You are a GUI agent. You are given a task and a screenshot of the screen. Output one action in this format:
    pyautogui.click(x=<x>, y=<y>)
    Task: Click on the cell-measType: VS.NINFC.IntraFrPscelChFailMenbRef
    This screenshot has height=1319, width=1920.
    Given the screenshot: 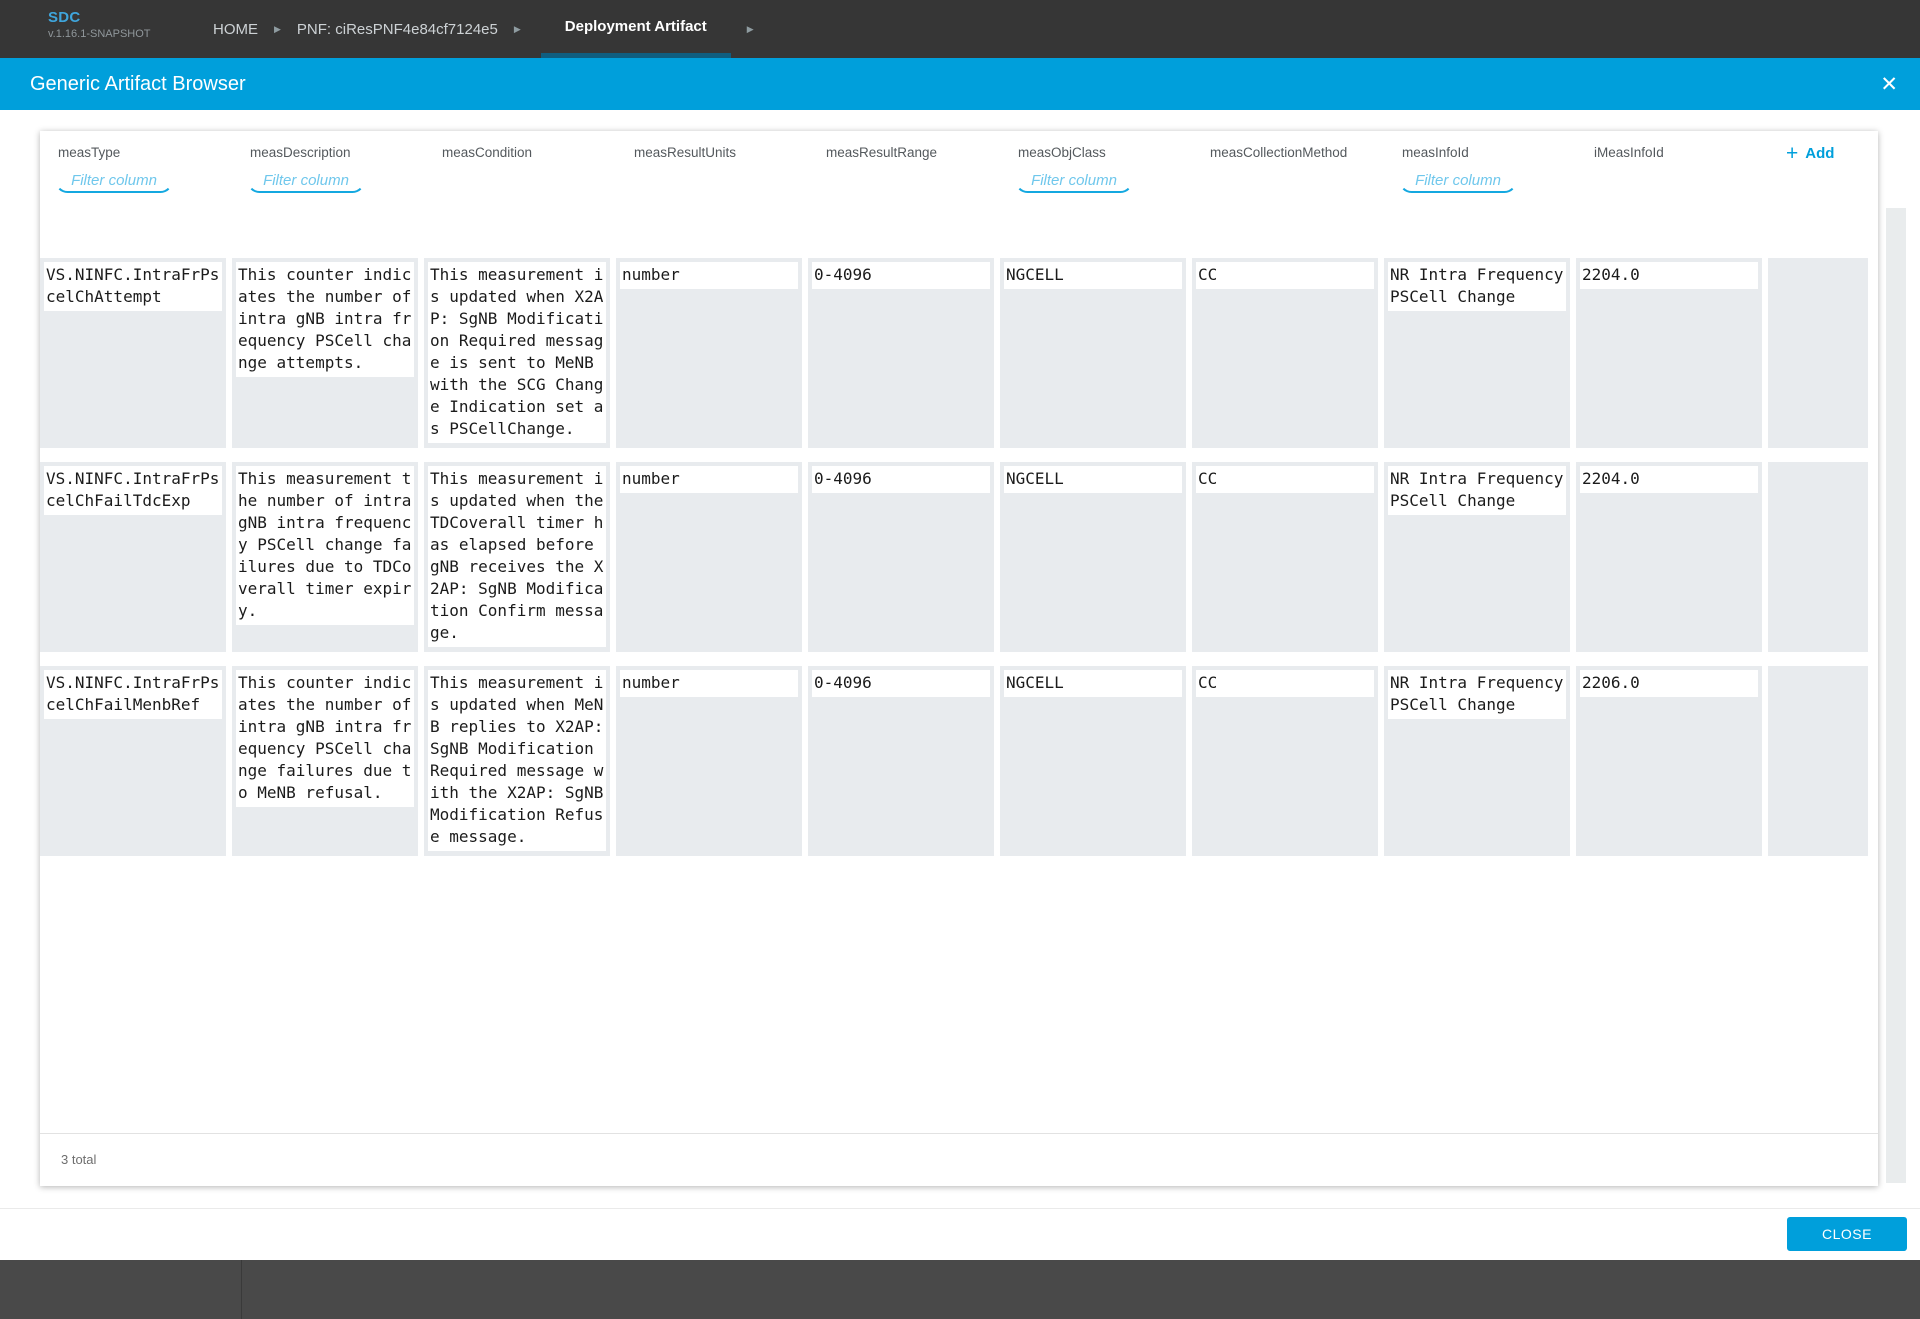 What is the action you would take?
    pyautogui.click(x=133, y=761)
    